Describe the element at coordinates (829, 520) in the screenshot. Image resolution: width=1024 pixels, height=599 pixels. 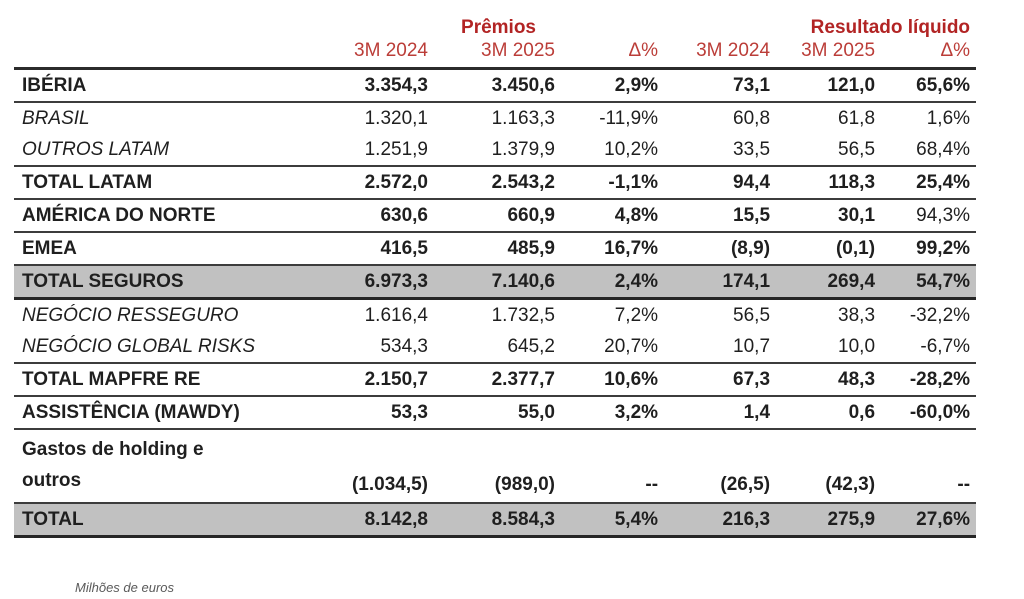
I see `cell-result-3m2025: 275,9` at that location.